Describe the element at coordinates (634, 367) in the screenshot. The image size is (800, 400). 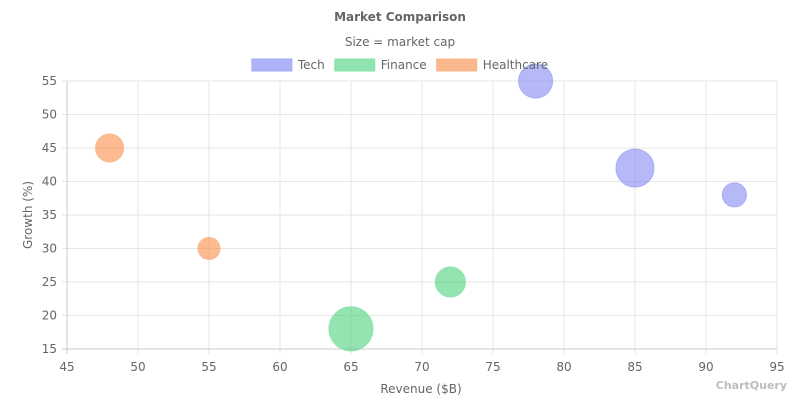
I see `x-tick-label: 85` at that location.